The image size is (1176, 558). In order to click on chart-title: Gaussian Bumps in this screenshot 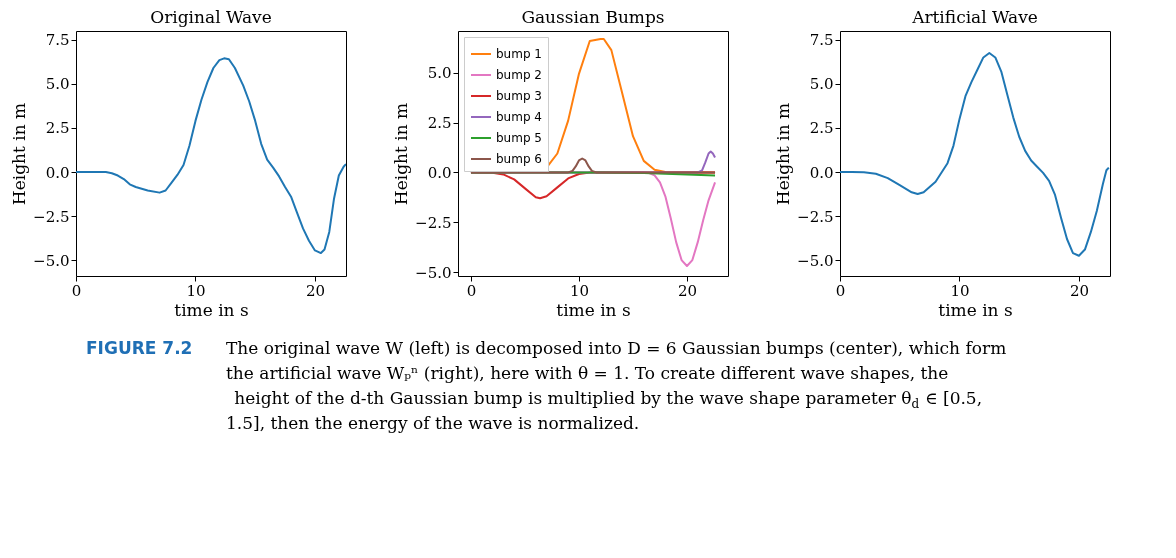, I will do `click(593, 17)`.